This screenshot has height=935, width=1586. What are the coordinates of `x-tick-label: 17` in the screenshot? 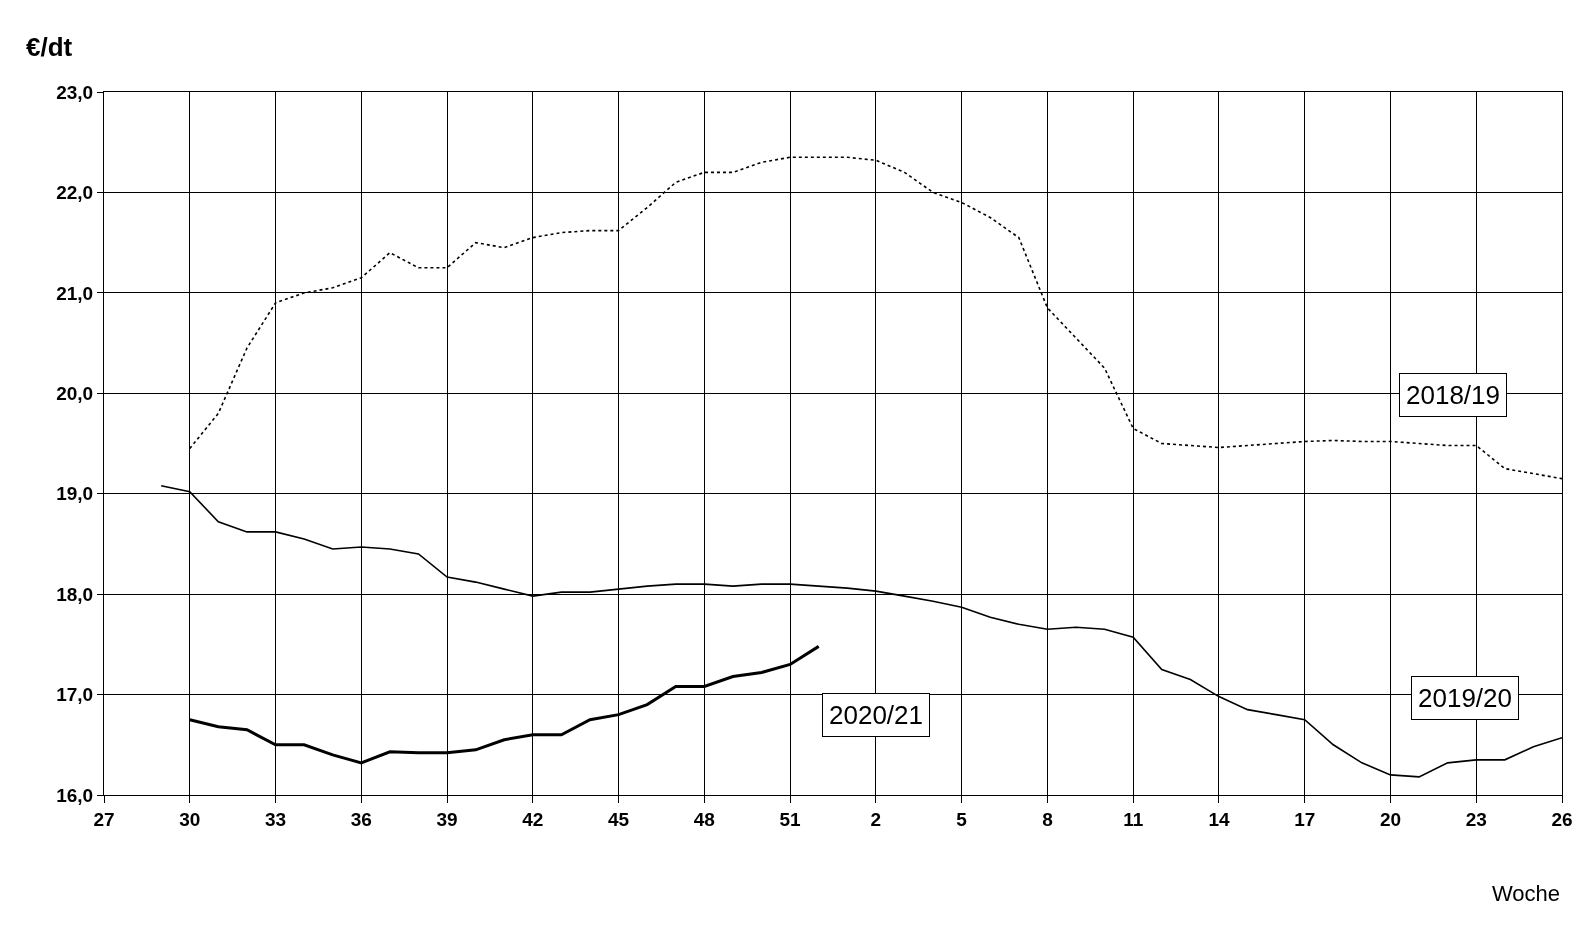 It's located at (1305, 819).